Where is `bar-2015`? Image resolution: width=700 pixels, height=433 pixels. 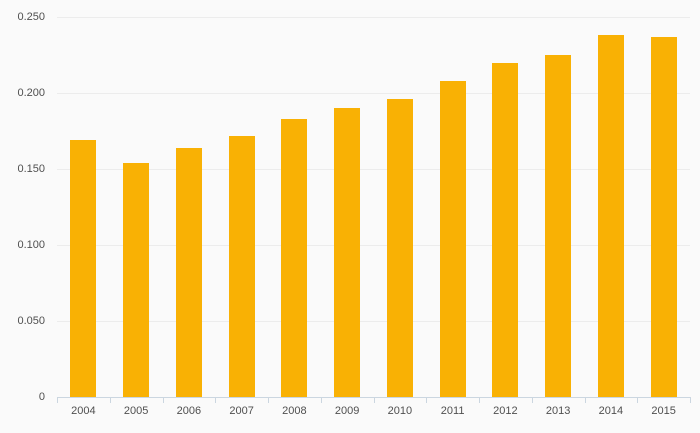 bar-2015 is located at coordinates (663, 216).